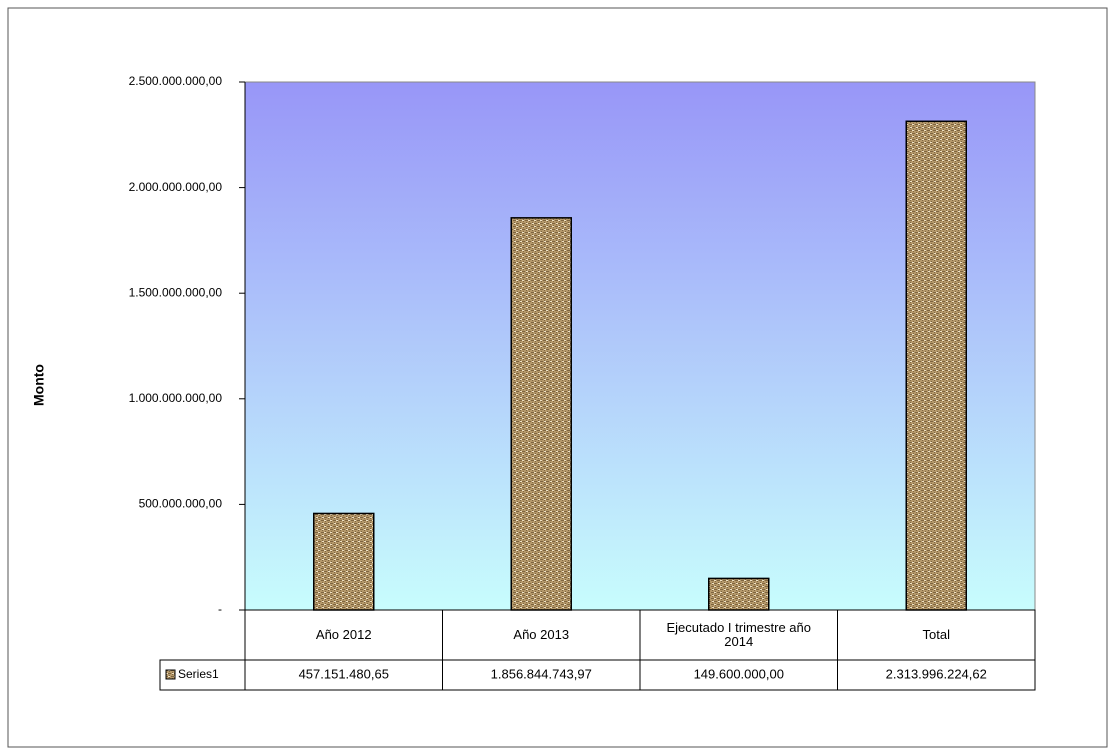 The height and width of the screenshot is (755, 1115). Describe the element at coordinates (176, 81) in the screenshot. I see `y-tick-label: 2.500.000.000,00` at that location.